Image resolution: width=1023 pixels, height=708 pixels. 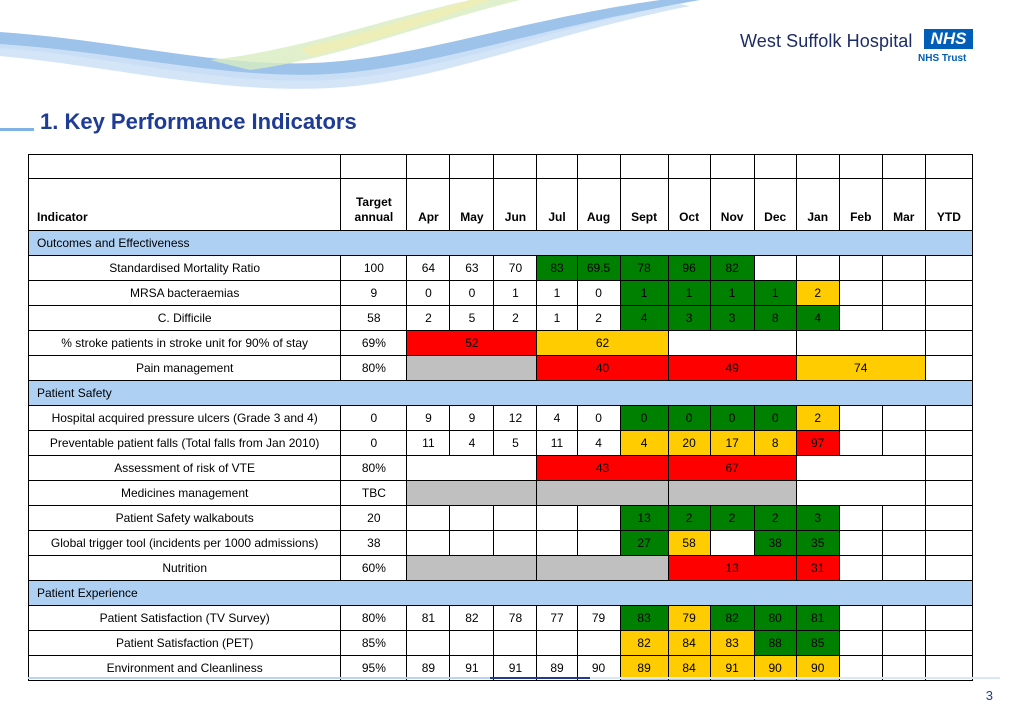 I want to click on value-cell: 69.5, so click(x=598, y=268).